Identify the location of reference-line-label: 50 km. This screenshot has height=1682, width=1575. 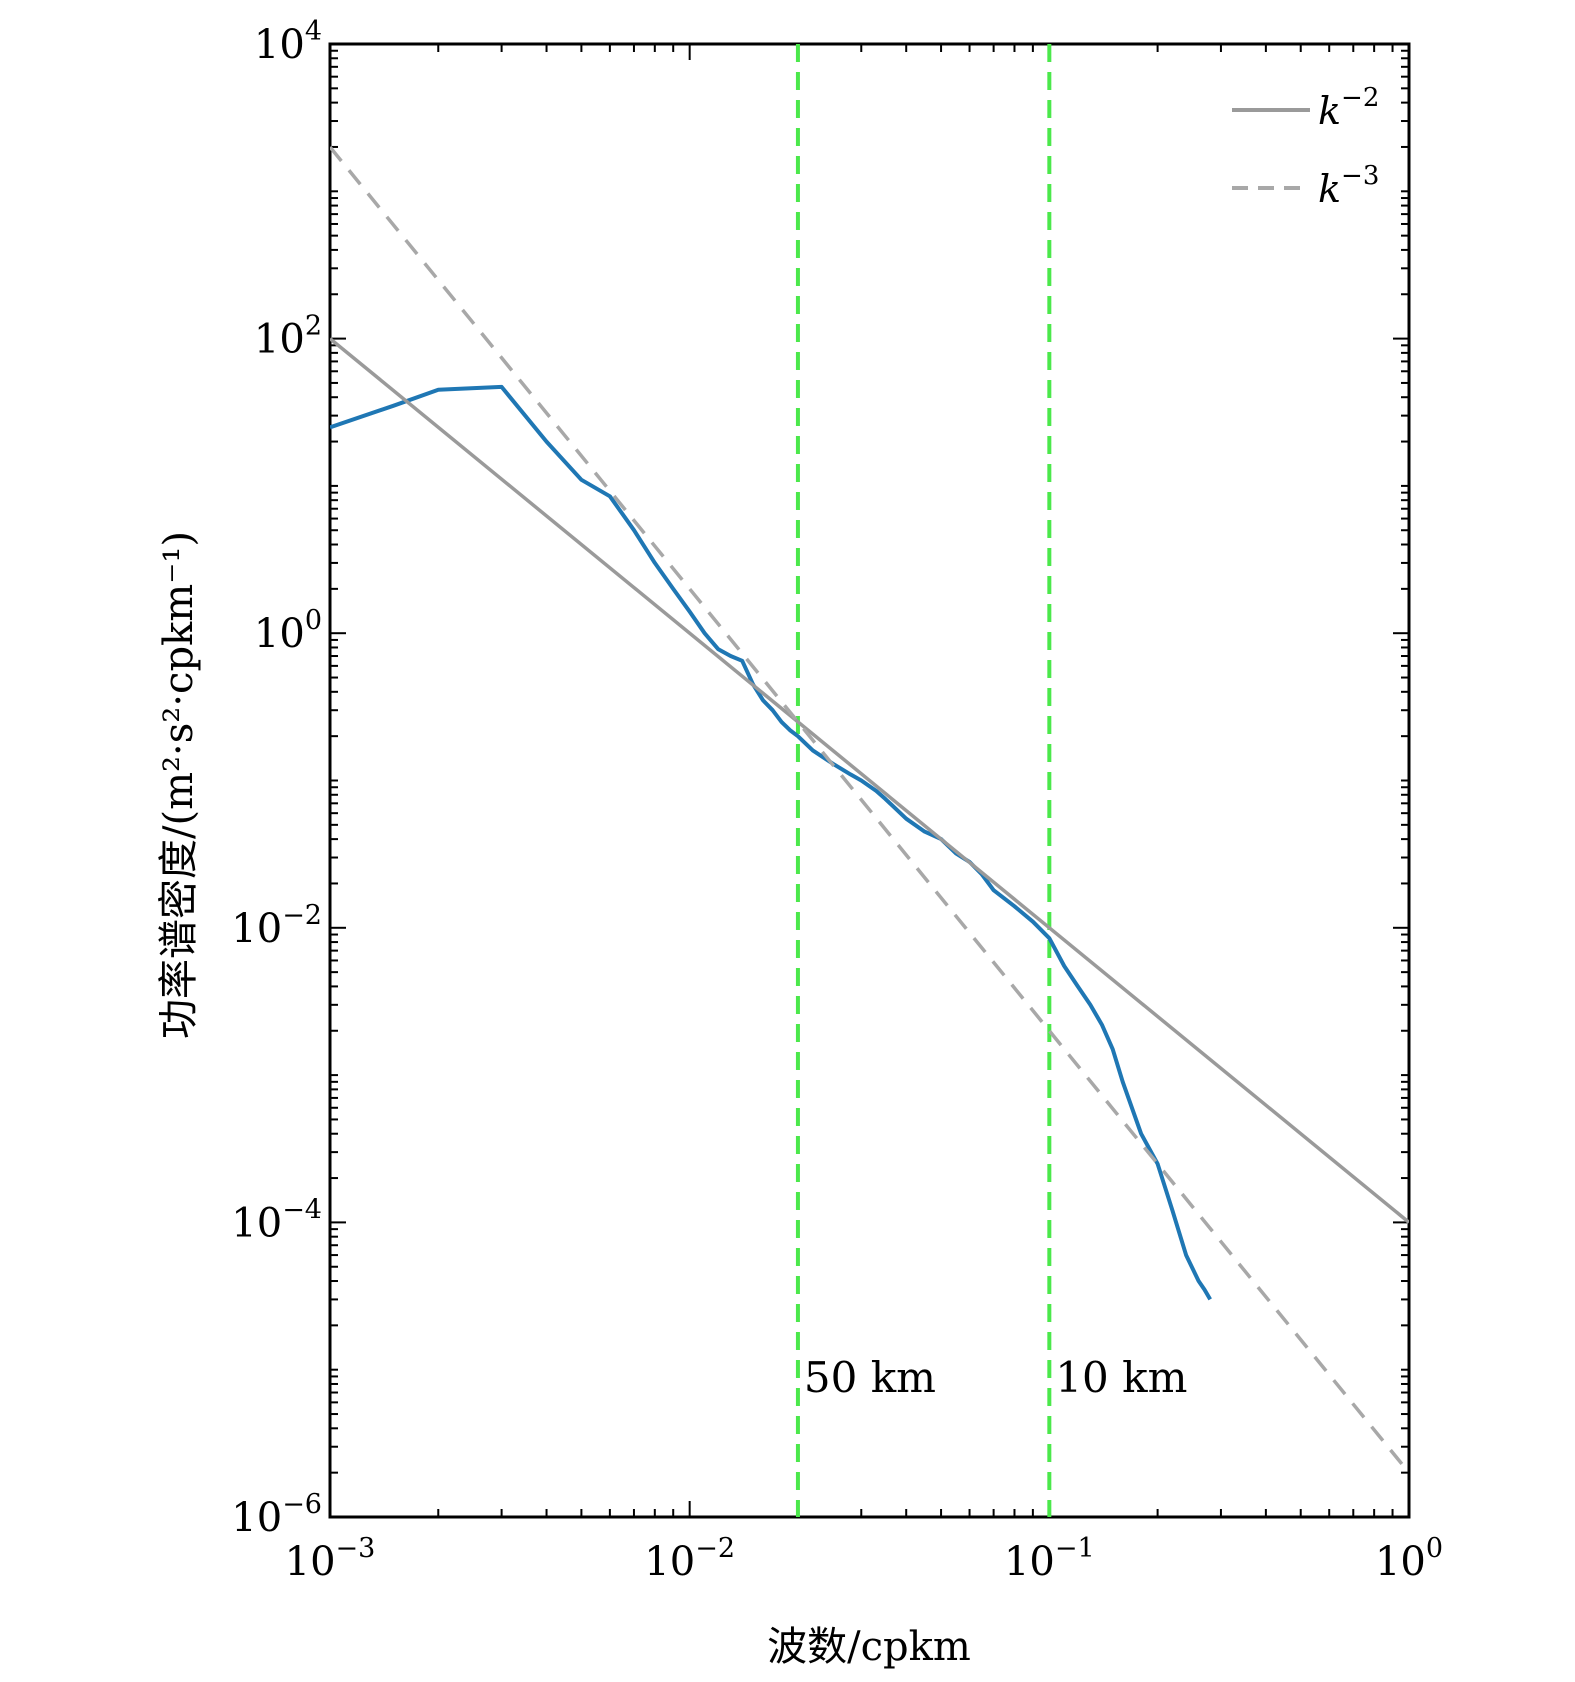
(870, 1377).